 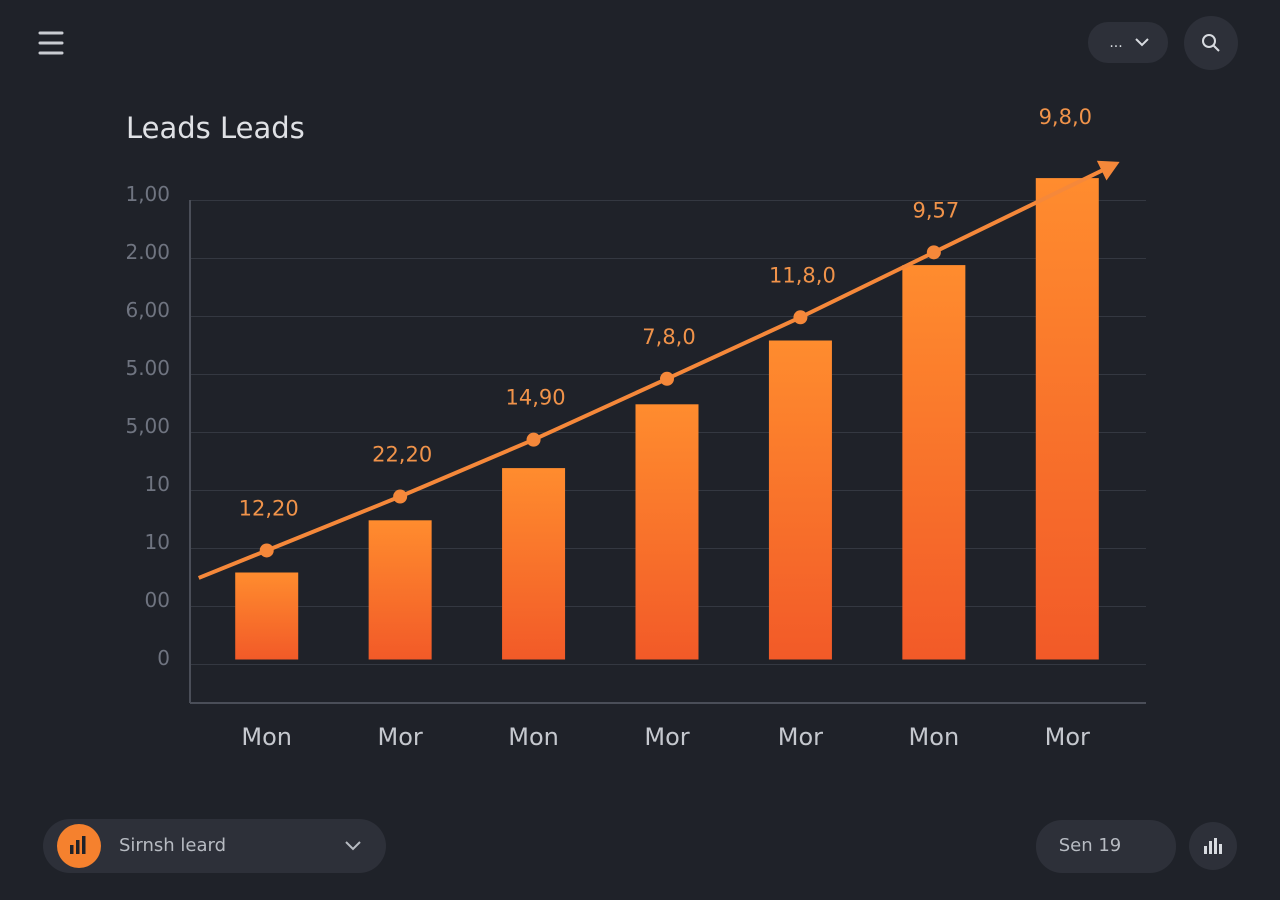 I want to click on y-tick-label: 0, so click(x=163, y=658).